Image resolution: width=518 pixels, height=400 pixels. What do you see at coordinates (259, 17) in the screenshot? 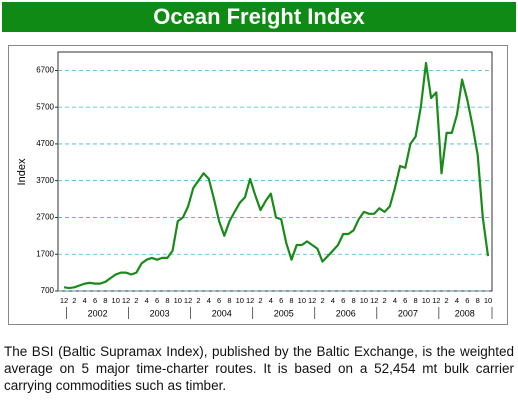
I see `title-banner: Ocean Freight Index` at bounding box center [259, 17].